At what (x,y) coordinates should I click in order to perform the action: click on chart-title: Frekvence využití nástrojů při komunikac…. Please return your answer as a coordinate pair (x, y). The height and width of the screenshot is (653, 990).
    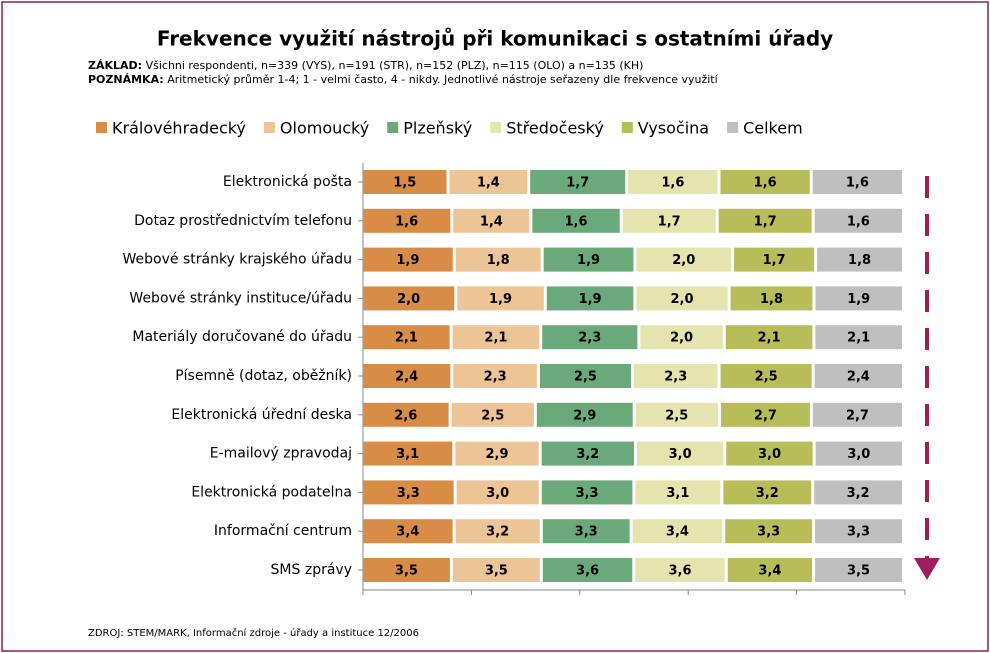
    Looking at the image, I should click on (495, 39).